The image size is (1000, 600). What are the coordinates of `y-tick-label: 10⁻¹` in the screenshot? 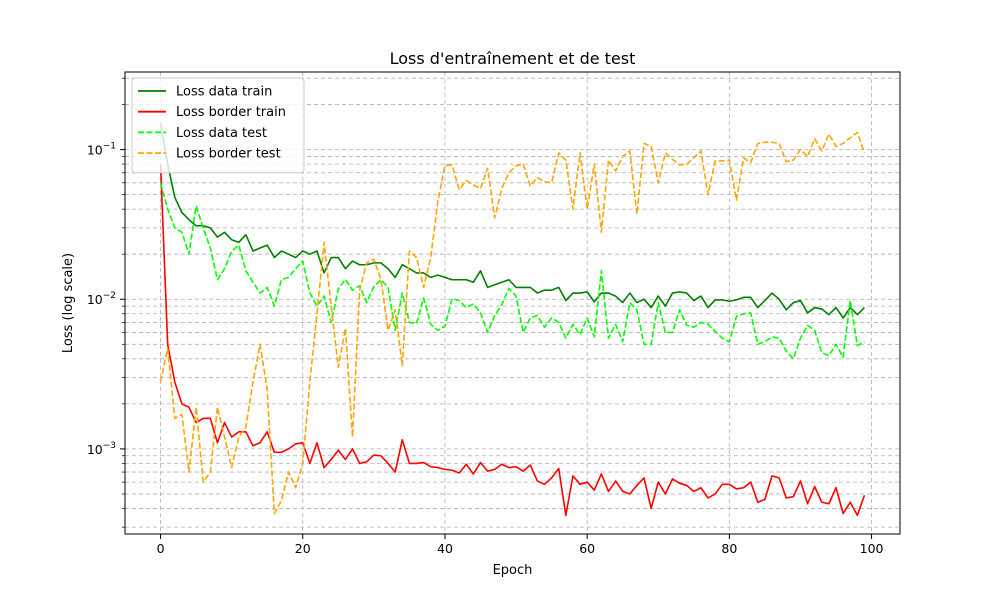 It's located at (101, 150).